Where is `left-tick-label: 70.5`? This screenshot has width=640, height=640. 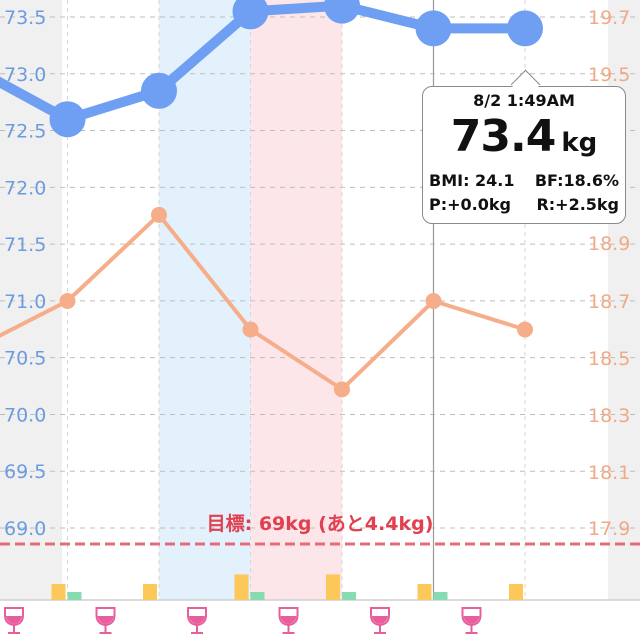
left-tick-label: 70.5 is located at coordinates (25, 359).